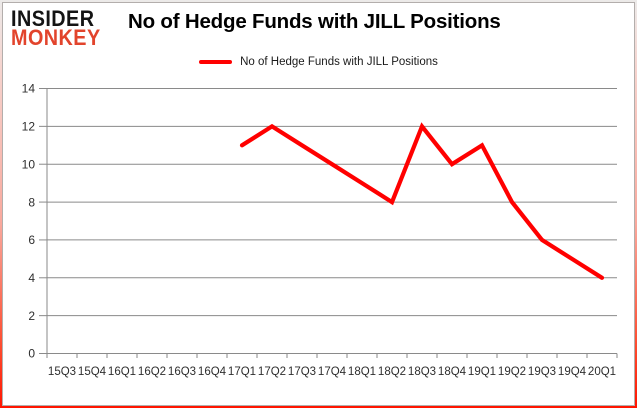 The width and height of the screenshot is (637, 408). Describe the element at coordinates (122, 372) in the screenshot. I see `svg-text: 16Q1` at that location.